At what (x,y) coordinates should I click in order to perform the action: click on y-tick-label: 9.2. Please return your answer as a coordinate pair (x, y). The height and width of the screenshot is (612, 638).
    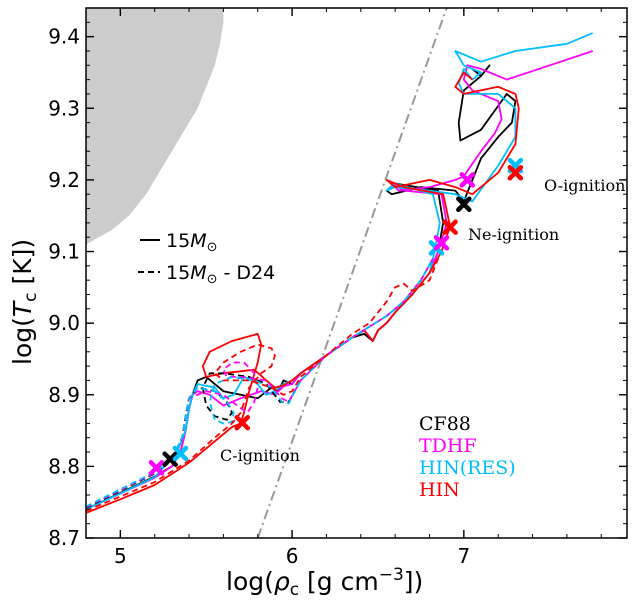
    Looking at the image, I should click on (64, 180).